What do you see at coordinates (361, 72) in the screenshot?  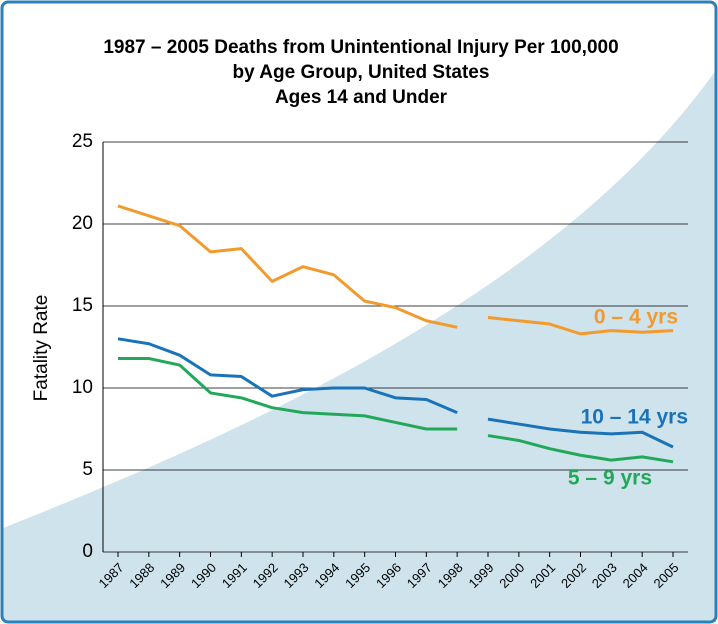 I see `chart-subtitle: by Age Group, United States` at bounding box center [361, 72].